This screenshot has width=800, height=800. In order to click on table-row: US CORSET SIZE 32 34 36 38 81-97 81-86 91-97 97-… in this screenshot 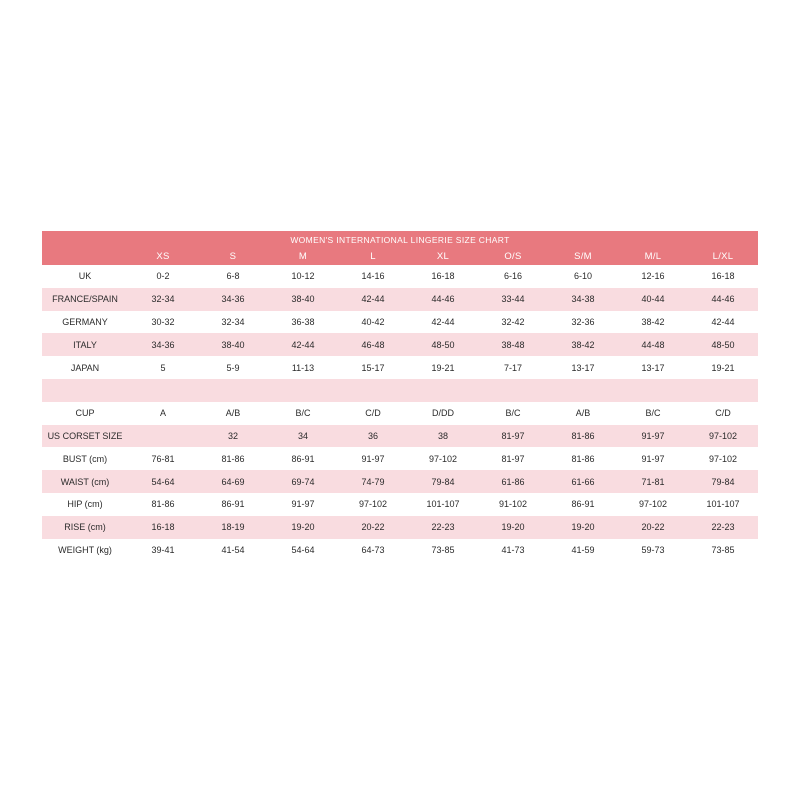, I will do `click(400, 436)`.